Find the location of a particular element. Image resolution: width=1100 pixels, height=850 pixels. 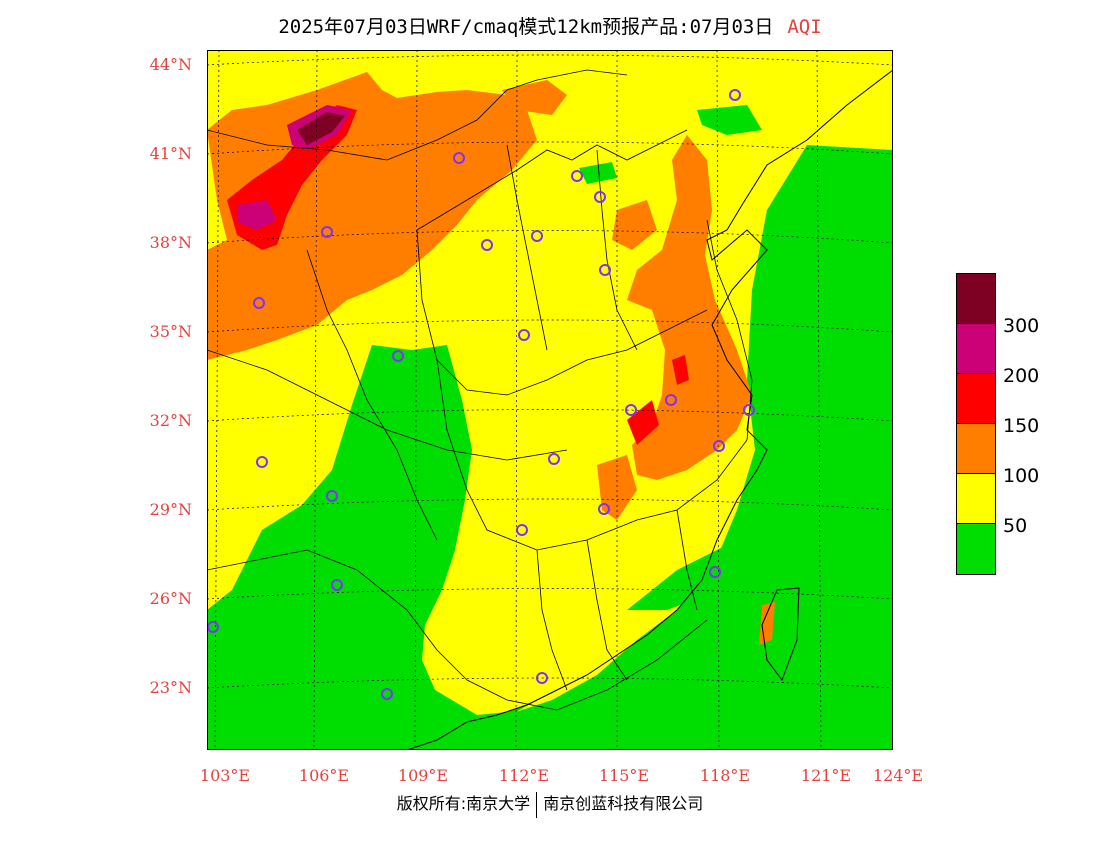

lat-label-35: 35°N is located at coordinates (170, 331).